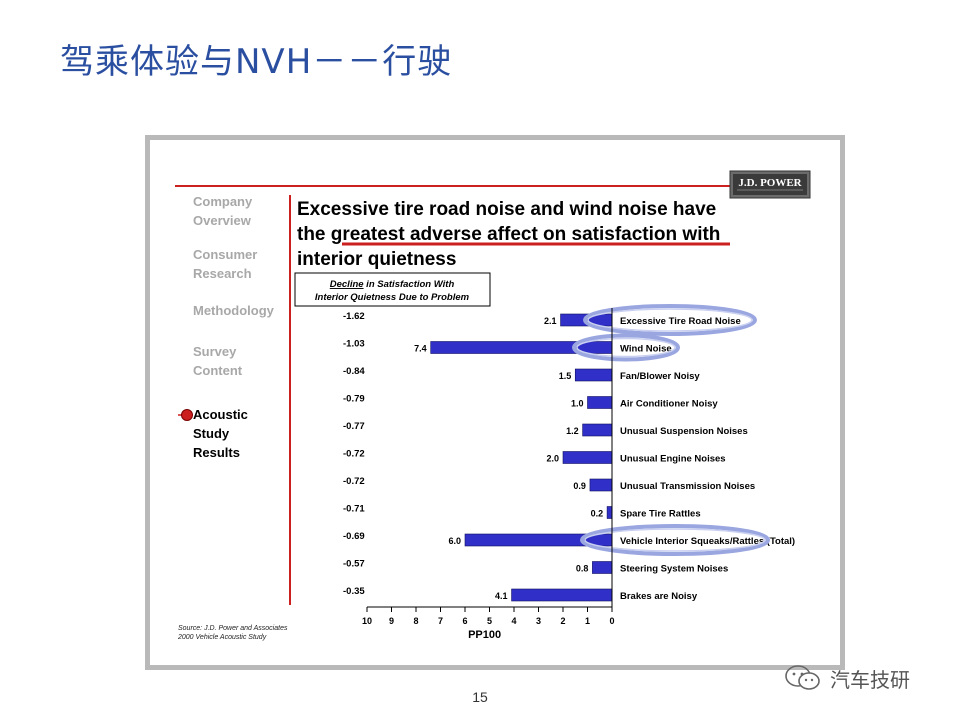 Image resolution: width=960 pixels, height=720 pixels. Describe the element at coordinates (659, 596) in the screenshot. I see `category-label: Brakes are Noisy` at that location.